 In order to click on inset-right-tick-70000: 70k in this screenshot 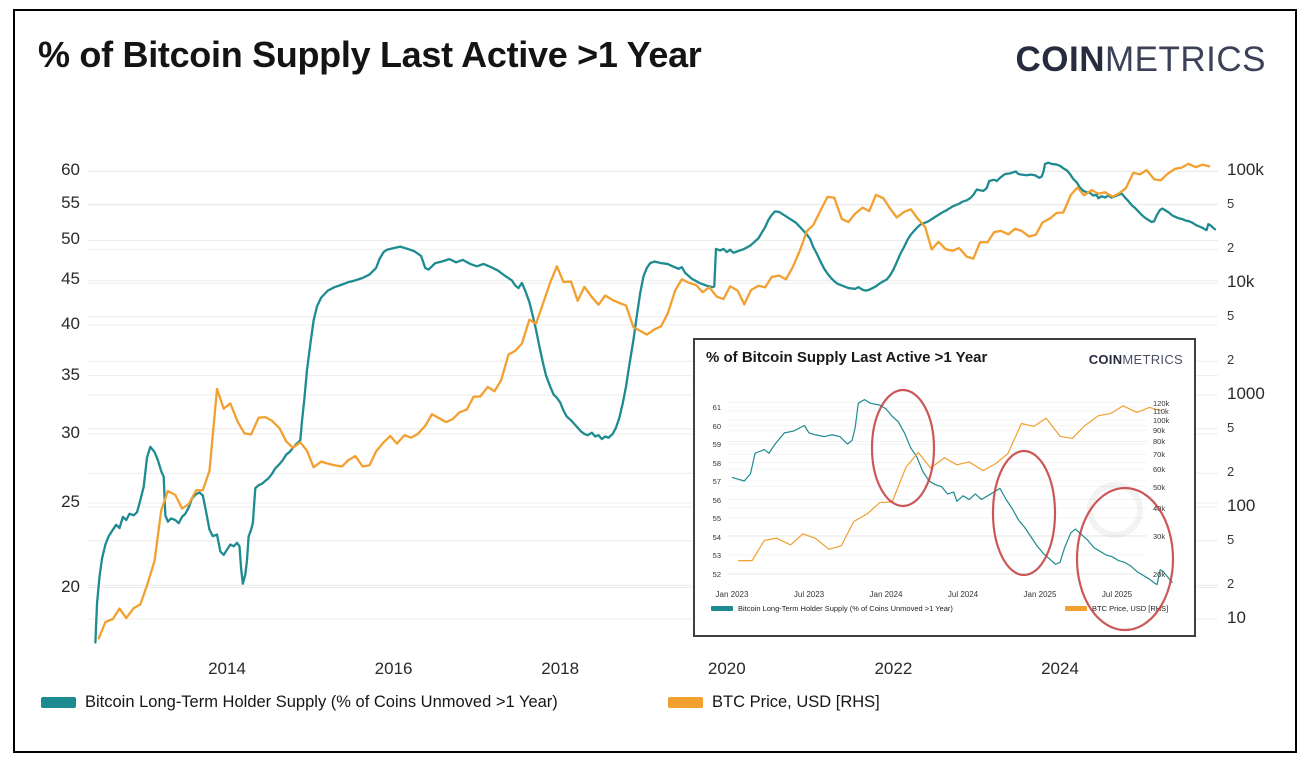, I will do `click(1159, 455)`.